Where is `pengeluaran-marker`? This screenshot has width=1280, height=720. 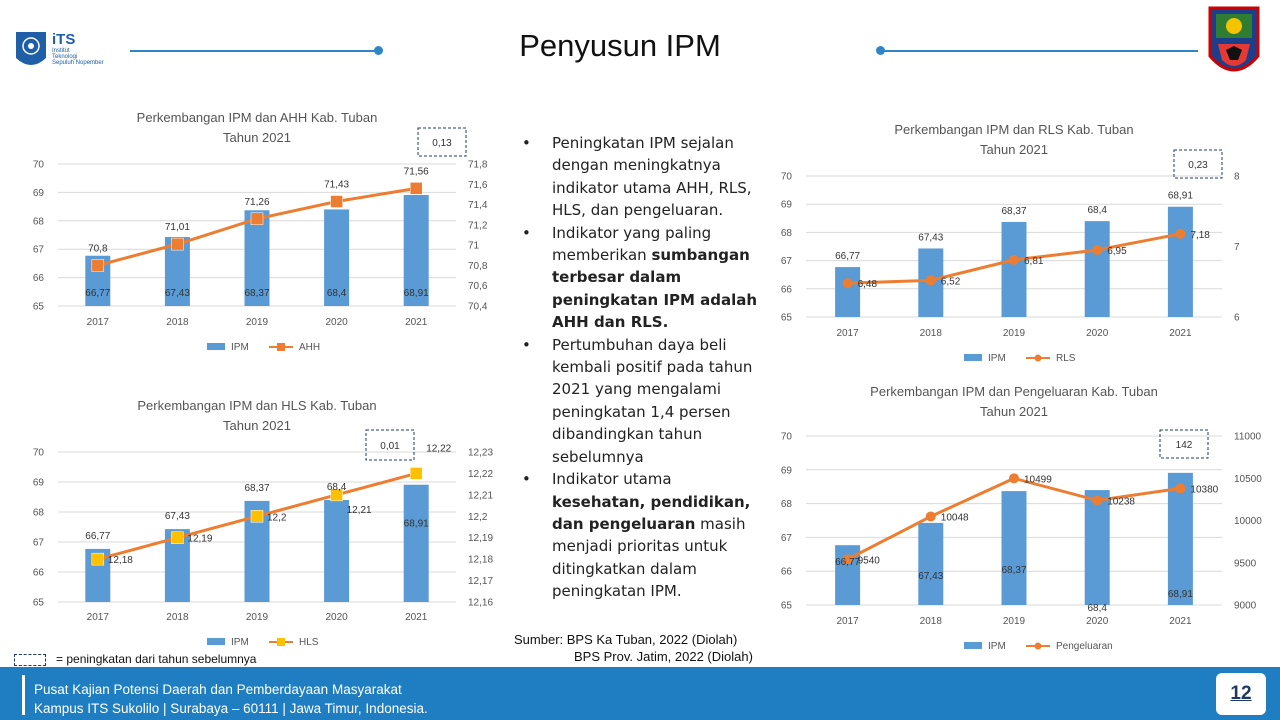
pengeluaran-marker is located at coordinates (1180, 488).